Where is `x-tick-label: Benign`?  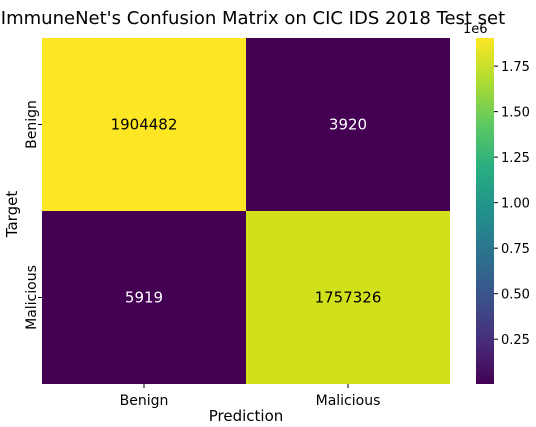
x-tick-label: Benign is located at coordinates (144, 401).